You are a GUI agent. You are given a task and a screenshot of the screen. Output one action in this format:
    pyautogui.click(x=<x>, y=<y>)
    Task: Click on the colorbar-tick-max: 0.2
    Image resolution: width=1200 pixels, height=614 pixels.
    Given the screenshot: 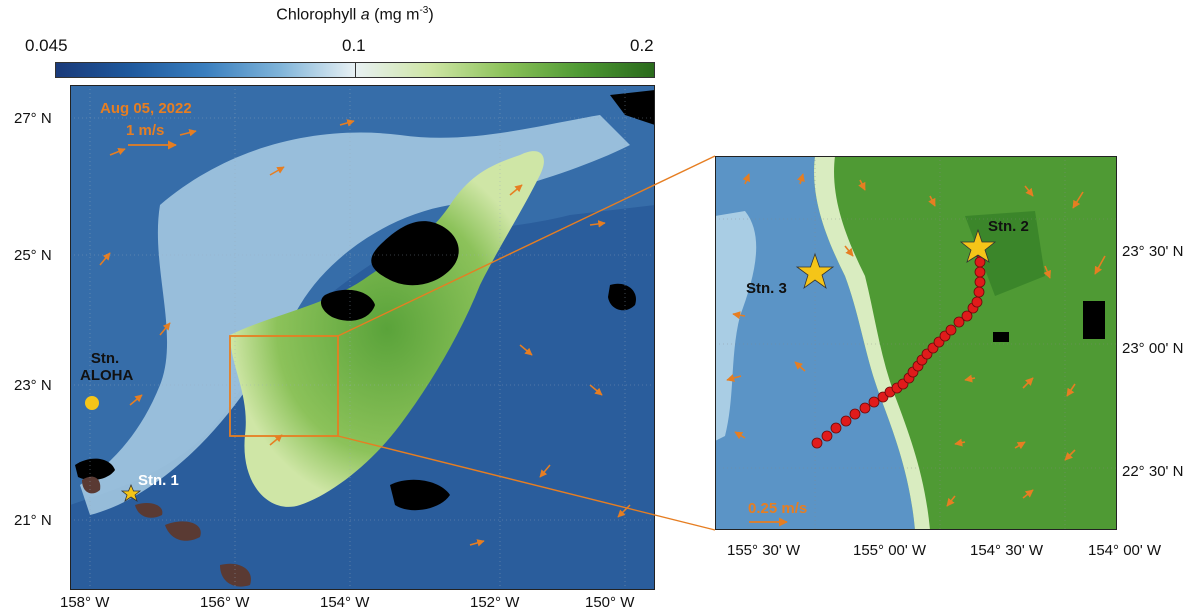 What is the action you would take?
    pyautogui.click(x=642, y=45)
    